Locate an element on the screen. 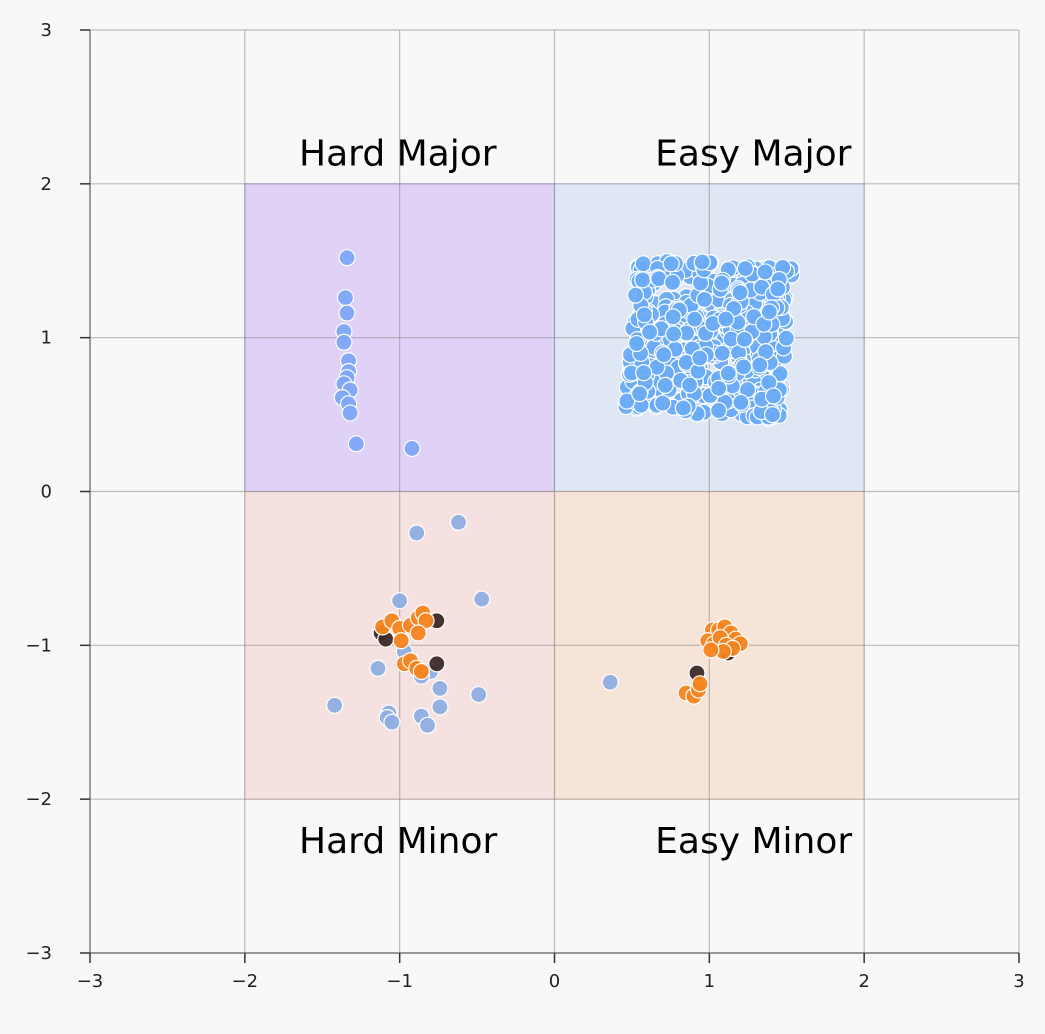 The image size is (1045, 1034). y-tick-label: −3 is located at coordinates (38, 953).